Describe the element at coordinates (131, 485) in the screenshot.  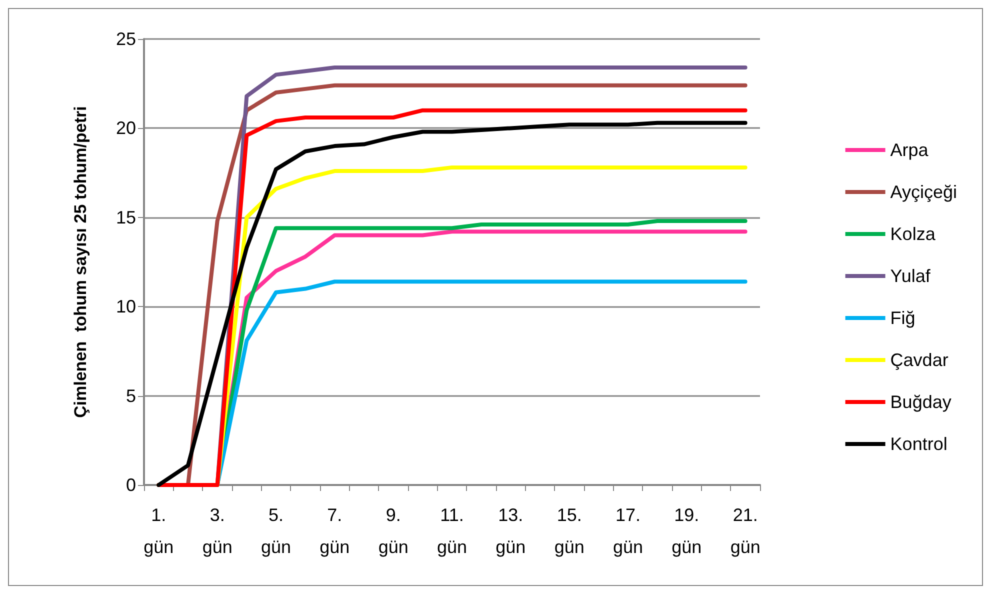
I see `y-tick-label: 0` at that location.